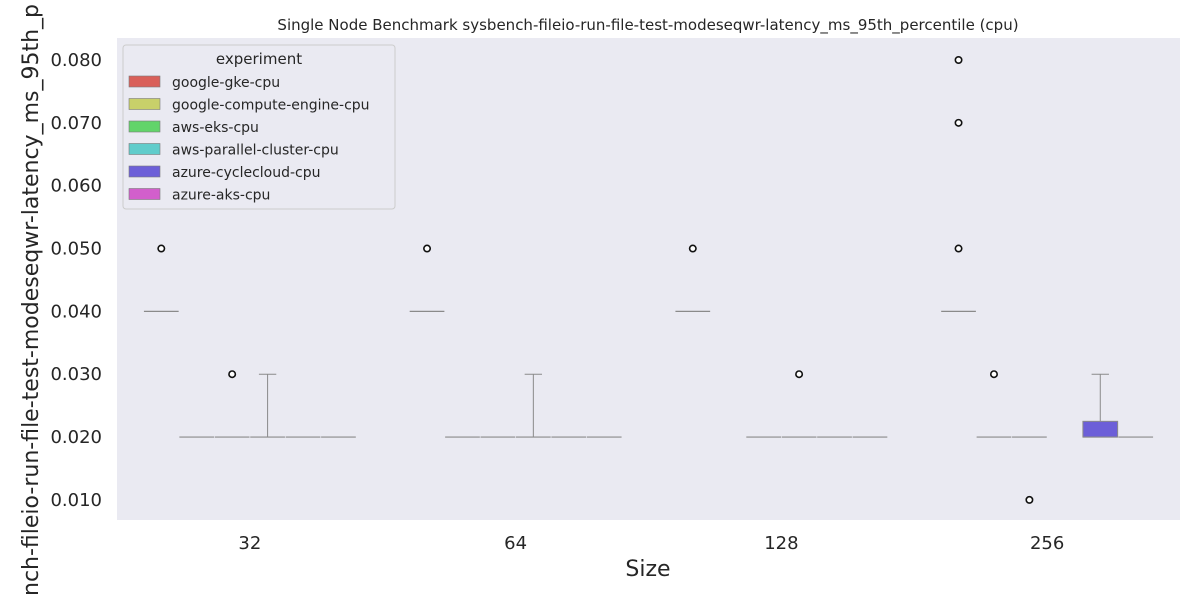 Image resolution: width=1200 pixels, height=600 pixels. Describe the element at coordinates (259, 59) in the screenshot. I see `legend-title: experiment` at that location.